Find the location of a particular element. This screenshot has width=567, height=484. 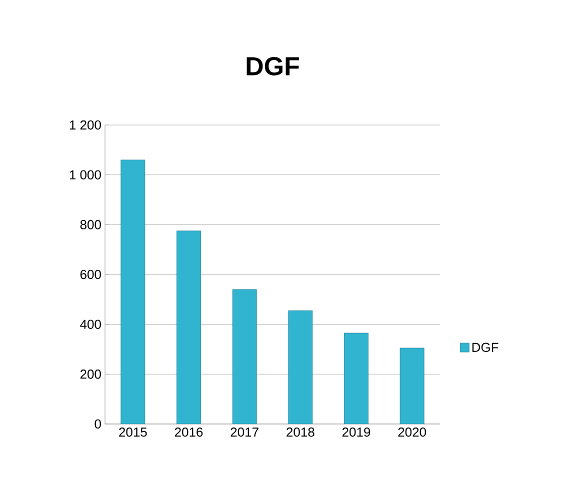

y-tick-label: 600 is located at coordinates (90, 275).